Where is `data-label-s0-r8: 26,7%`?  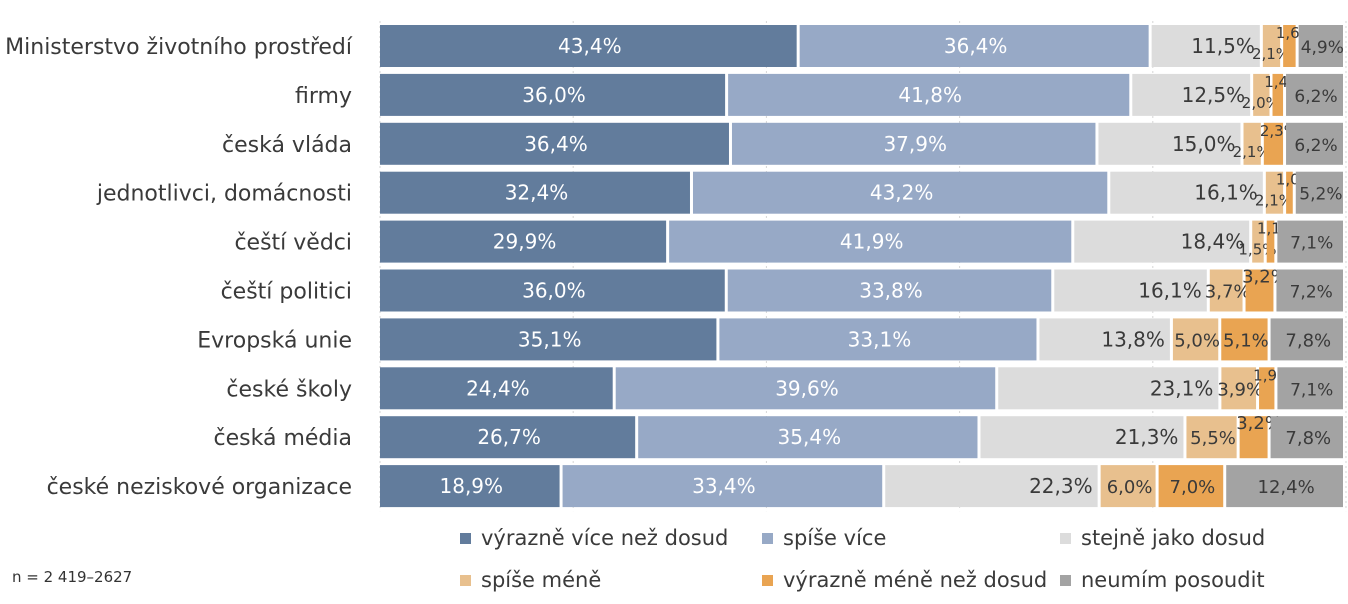
data-label-s0-r8: 26,7% is located at coordinates (509, 437).